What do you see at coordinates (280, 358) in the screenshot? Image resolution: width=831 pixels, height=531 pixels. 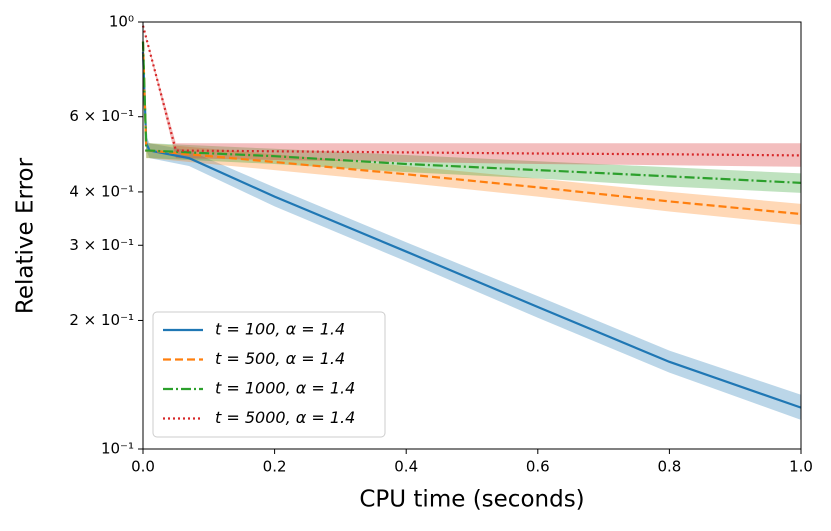 I see `legend-label: t = 500, α = 1.4` at bounding box center [280, 358].